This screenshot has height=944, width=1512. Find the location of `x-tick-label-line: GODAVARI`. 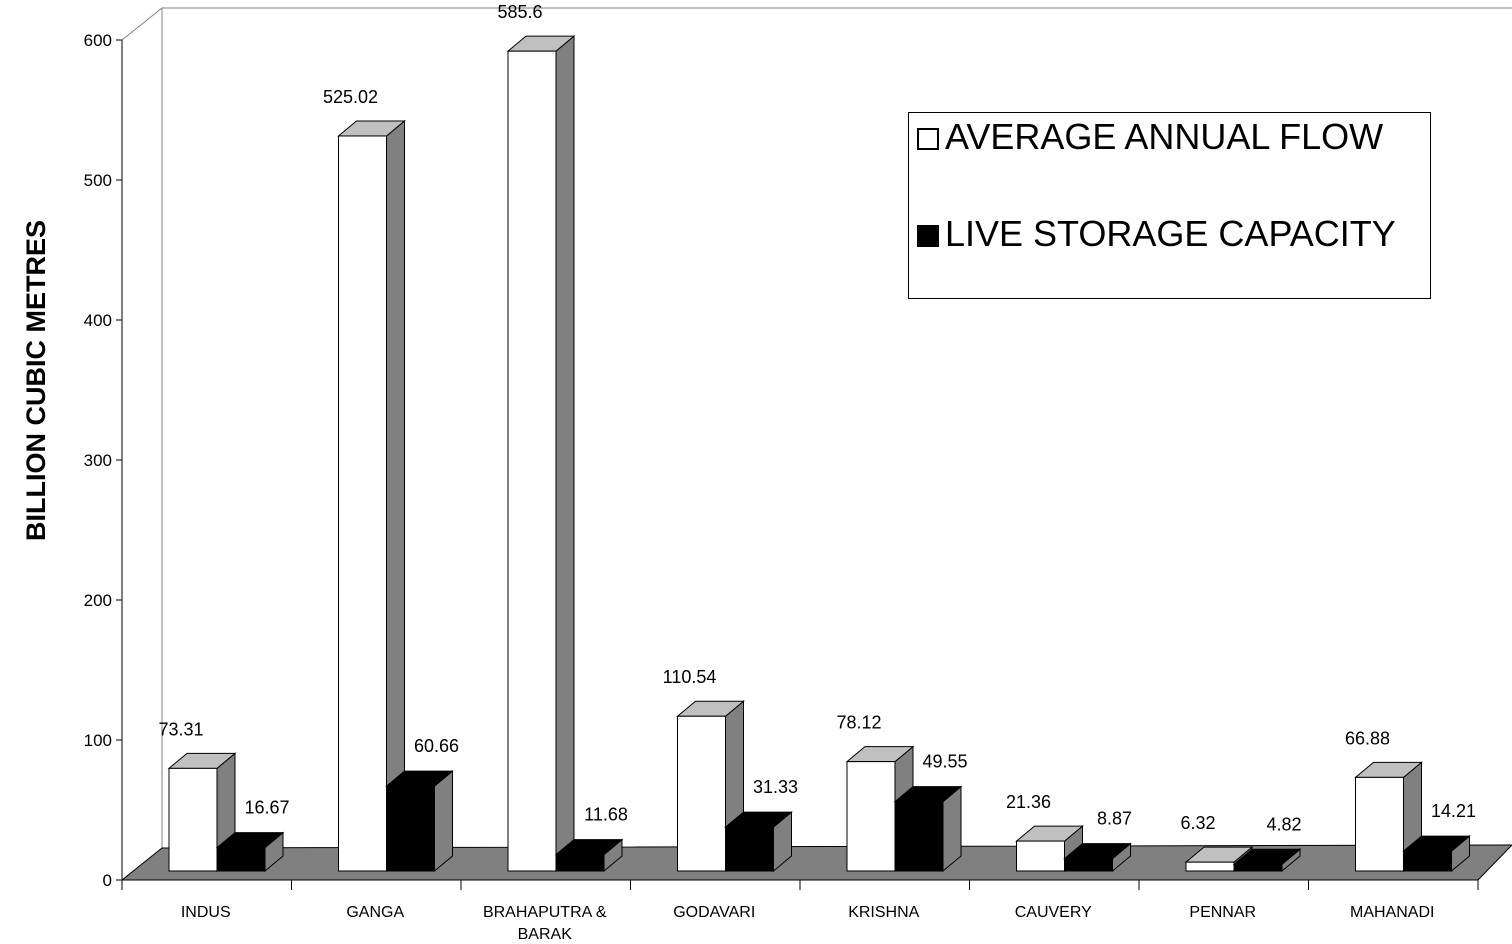

x-tick-label-line: GODAVARI is located at coordinates (714, 912).